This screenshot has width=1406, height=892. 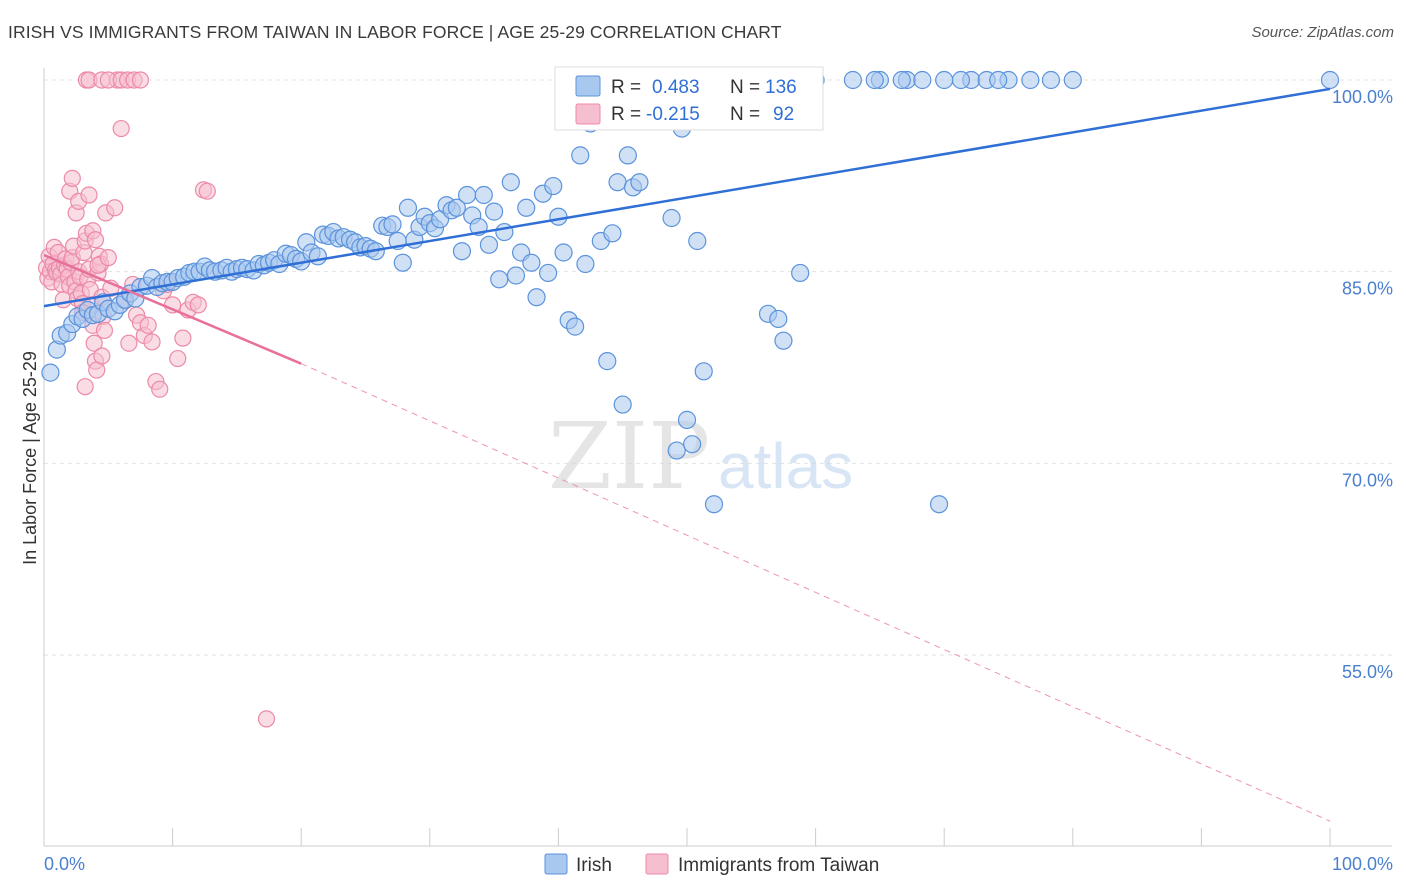 I want to click on legend-irish-r-value: 0.483, so click(x=676, y=87).